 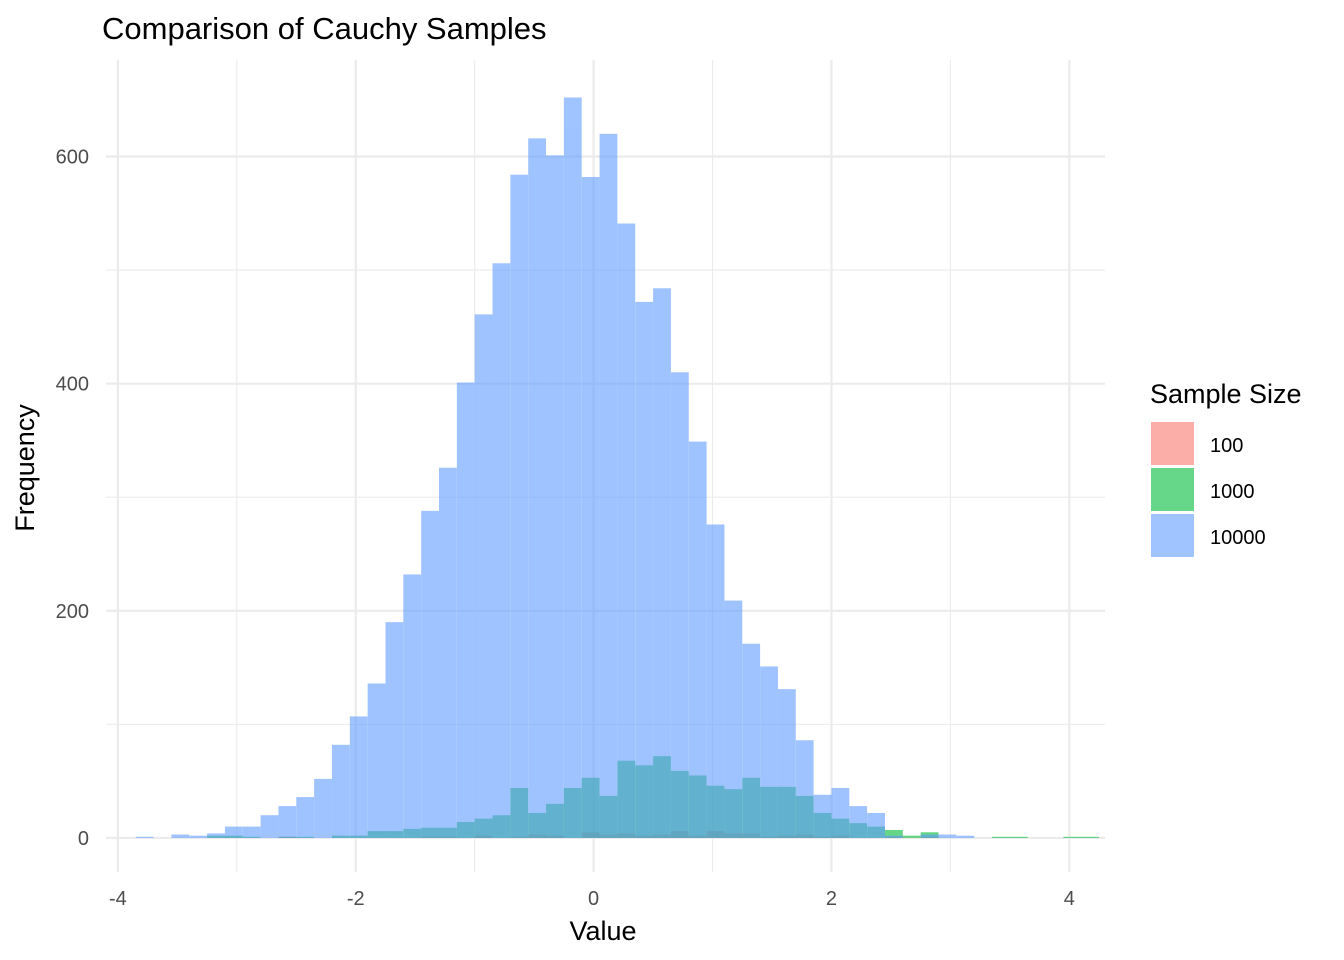 I want to click on x-tick-label: 2, so click(x=831, y=899).